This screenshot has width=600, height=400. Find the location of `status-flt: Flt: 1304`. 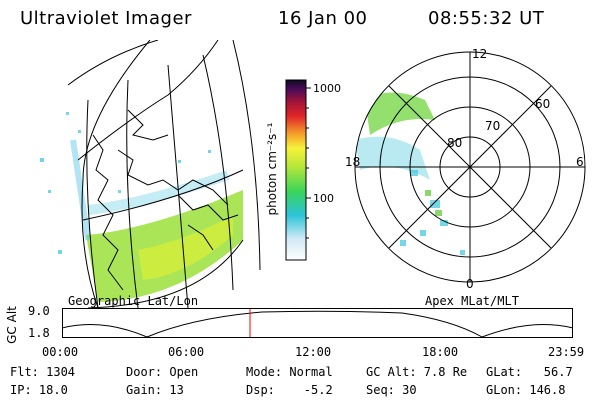

status-flt: Flt: 1304 is located at coordinates (43, 372).